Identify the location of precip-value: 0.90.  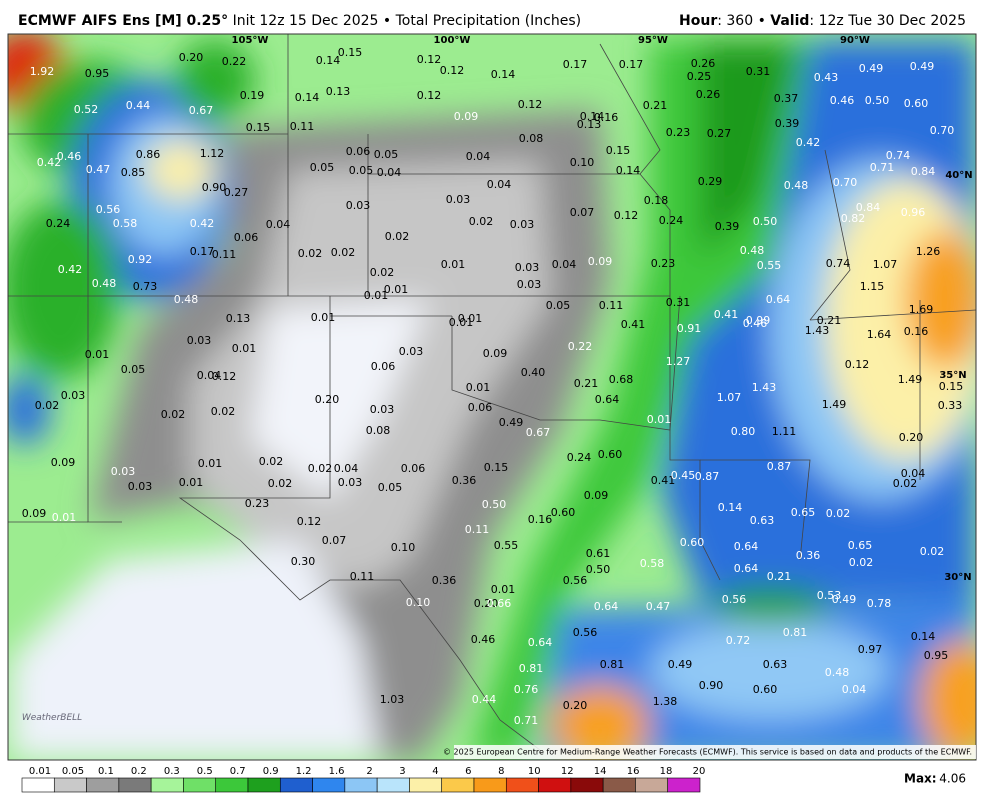
(214, 187).